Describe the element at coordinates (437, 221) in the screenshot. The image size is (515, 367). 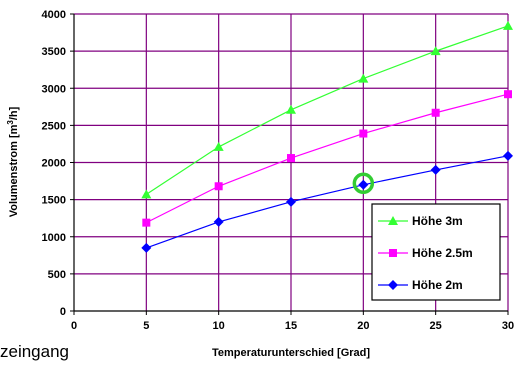
I see `legend-label: Höhe 3m` at that location.